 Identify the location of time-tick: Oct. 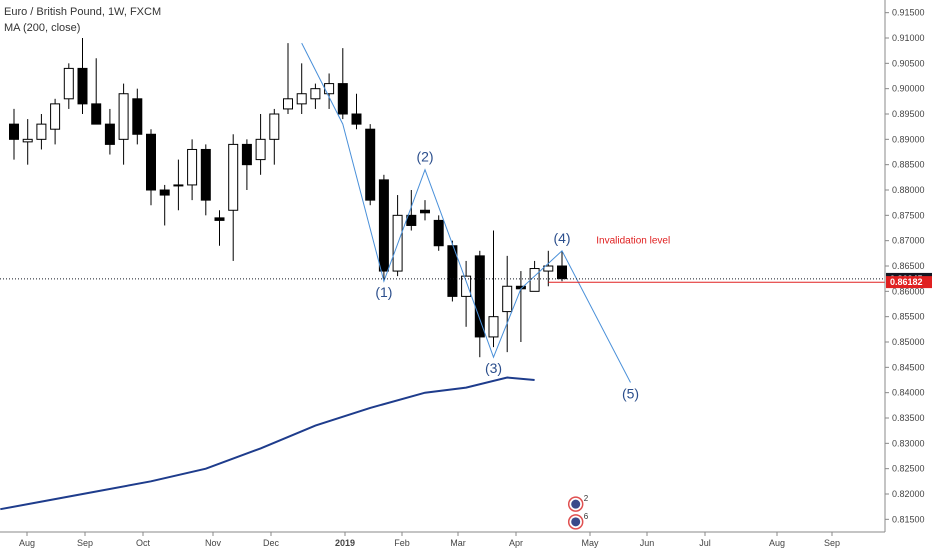
(143, 543).